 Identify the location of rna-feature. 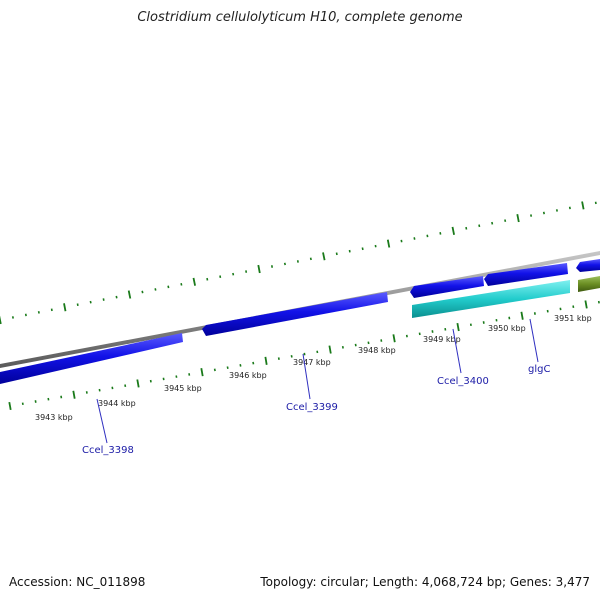
(491, 299).